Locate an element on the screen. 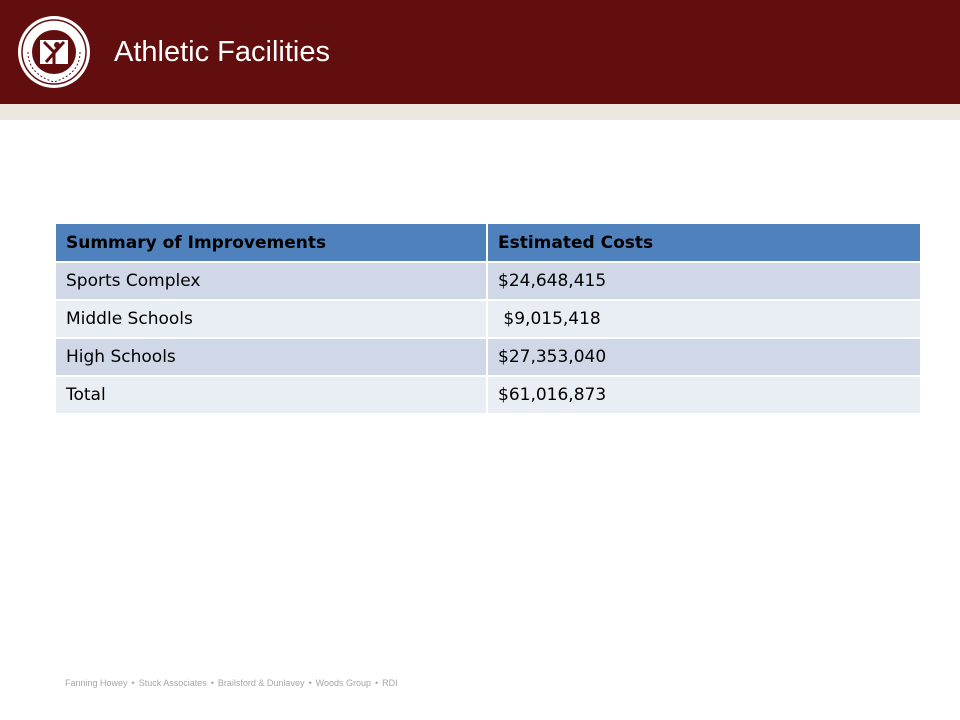  footer-firm: Stuck Associates is located at coordinates (172, 683).